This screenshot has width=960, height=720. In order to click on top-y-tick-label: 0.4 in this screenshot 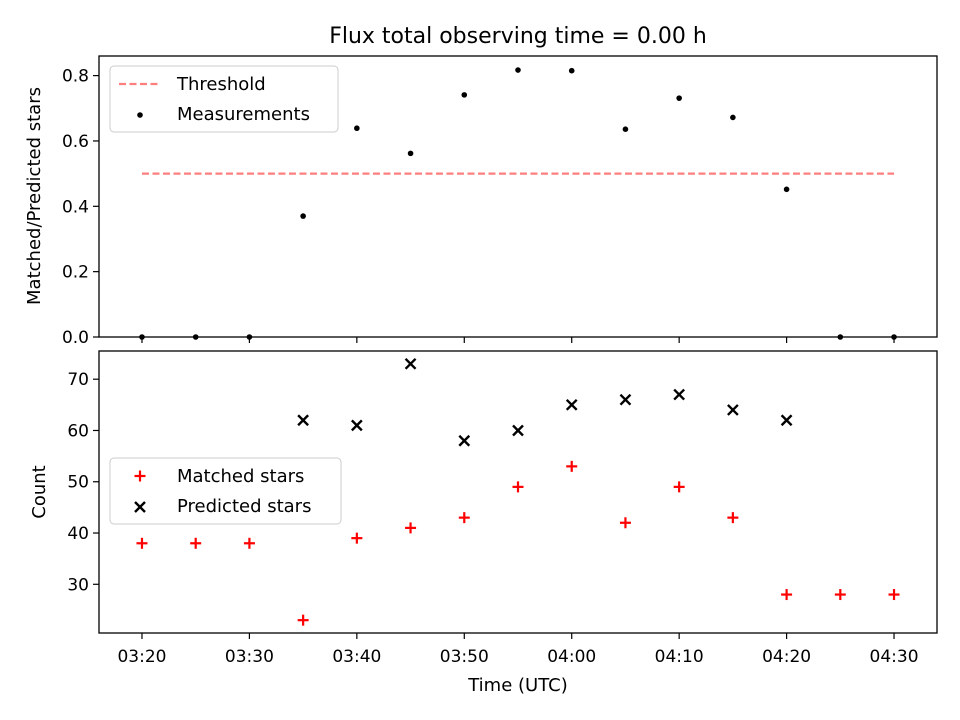, I will do `click(75, 207)`.